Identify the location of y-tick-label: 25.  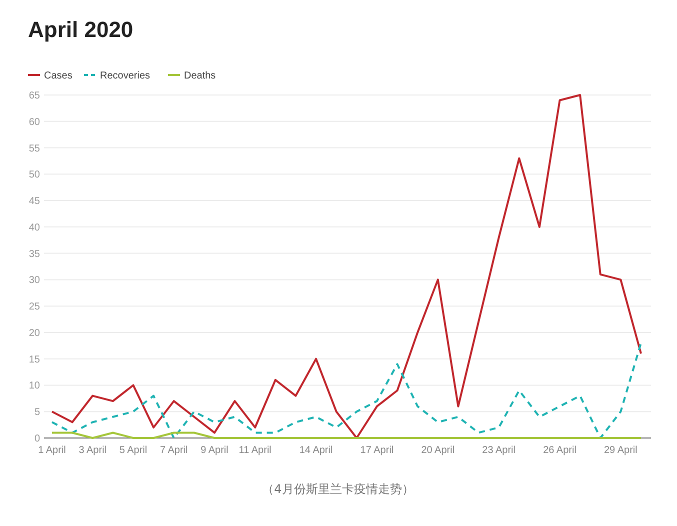
(34, 307).